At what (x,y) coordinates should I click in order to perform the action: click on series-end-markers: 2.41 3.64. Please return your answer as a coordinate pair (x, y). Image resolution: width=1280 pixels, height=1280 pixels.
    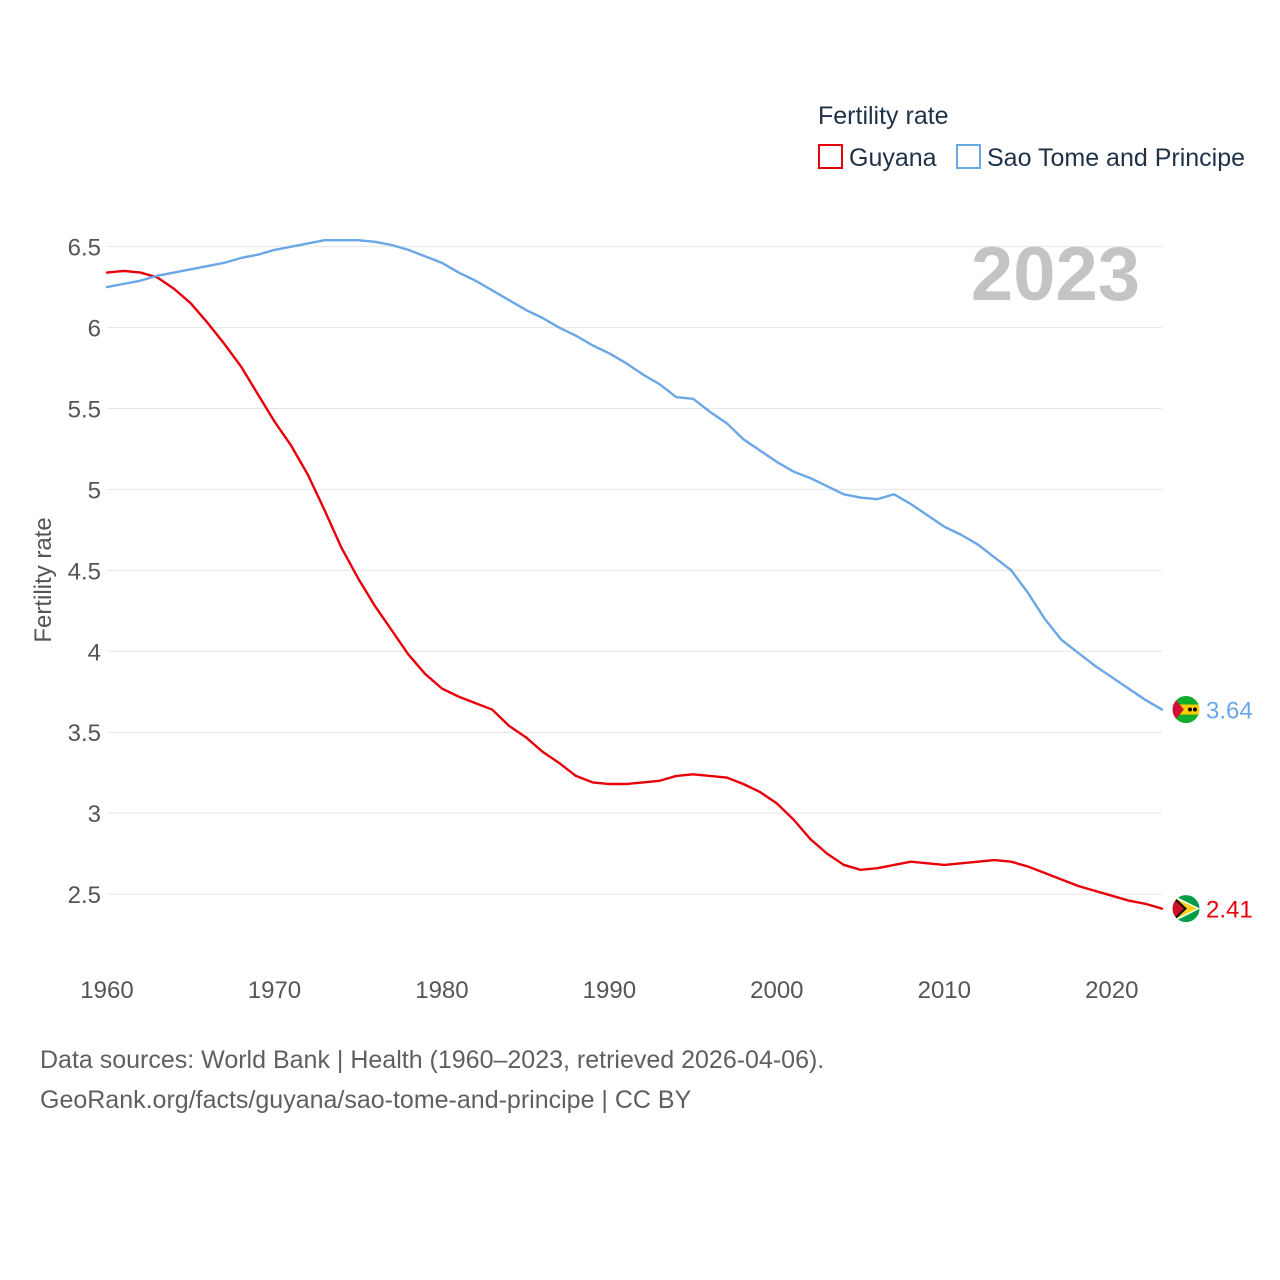
    Looking at the image, I should click on (1212, 809).